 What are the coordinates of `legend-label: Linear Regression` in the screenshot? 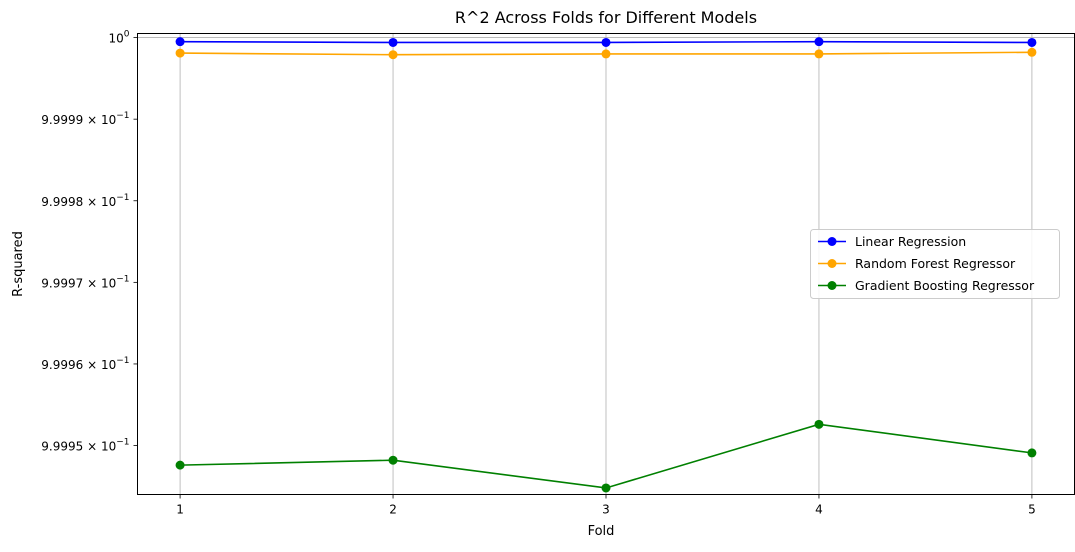 It's located at (910, 241).